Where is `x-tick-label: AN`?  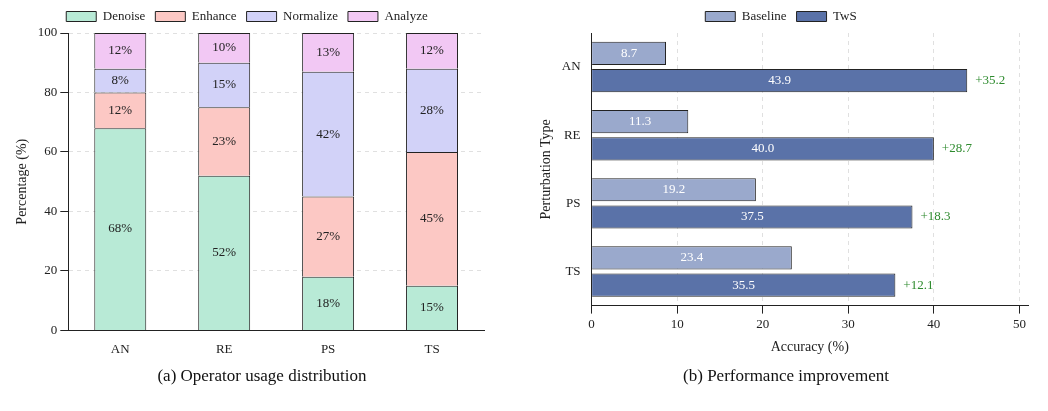
x-tick-label: AN is located at coordinates (120, 348).